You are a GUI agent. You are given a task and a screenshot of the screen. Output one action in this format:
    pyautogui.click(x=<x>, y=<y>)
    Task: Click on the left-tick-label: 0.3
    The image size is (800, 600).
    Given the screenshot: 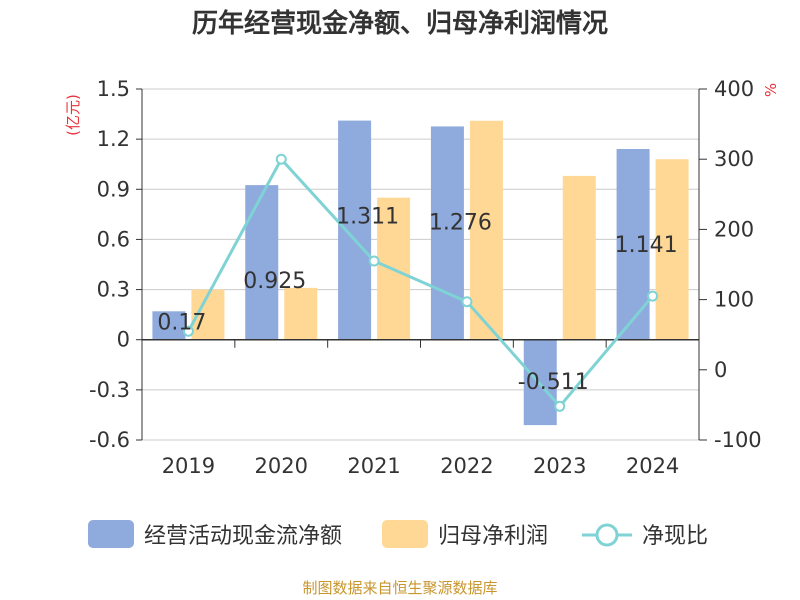 What is the action you would take?
    pyautogui.click(x=113, y=290)
    